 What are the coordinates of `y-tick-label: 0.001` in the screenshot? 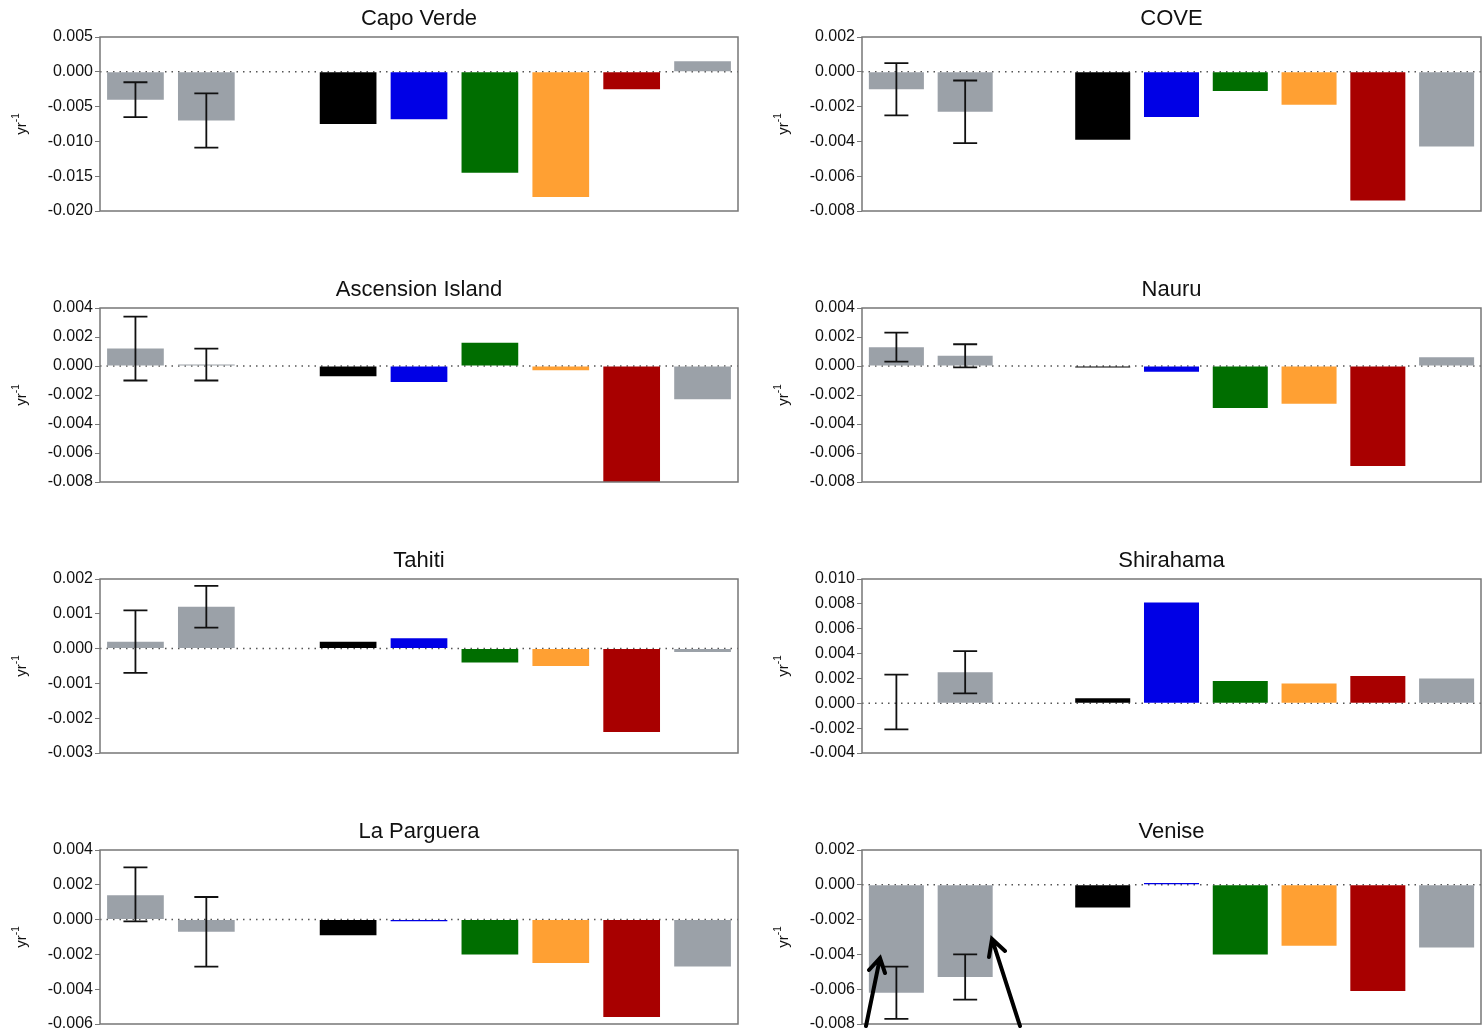 It's located at (73, 613).